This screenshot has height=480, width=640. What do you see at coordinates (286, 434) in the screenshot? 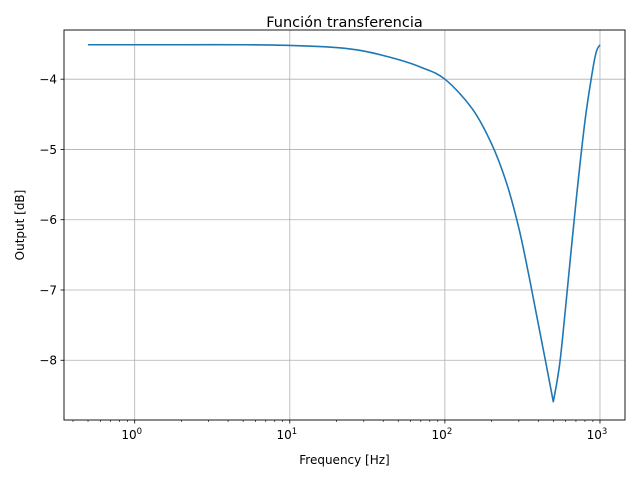
I see `x-tick-label: 101` at bounding box center [286, 434].